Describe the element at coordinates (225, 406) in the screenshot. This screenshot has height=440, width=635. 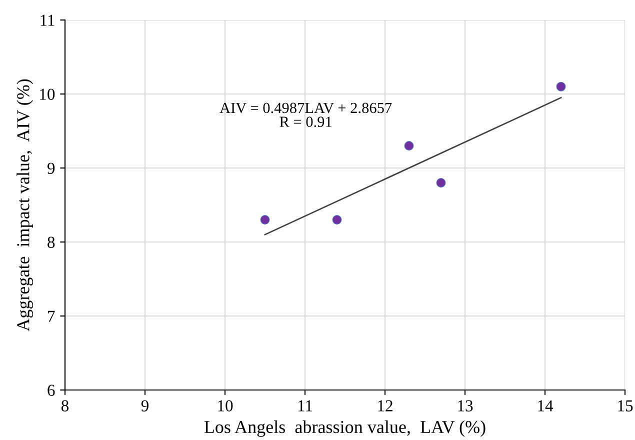
I see `x-tick-label: 10` at that location.